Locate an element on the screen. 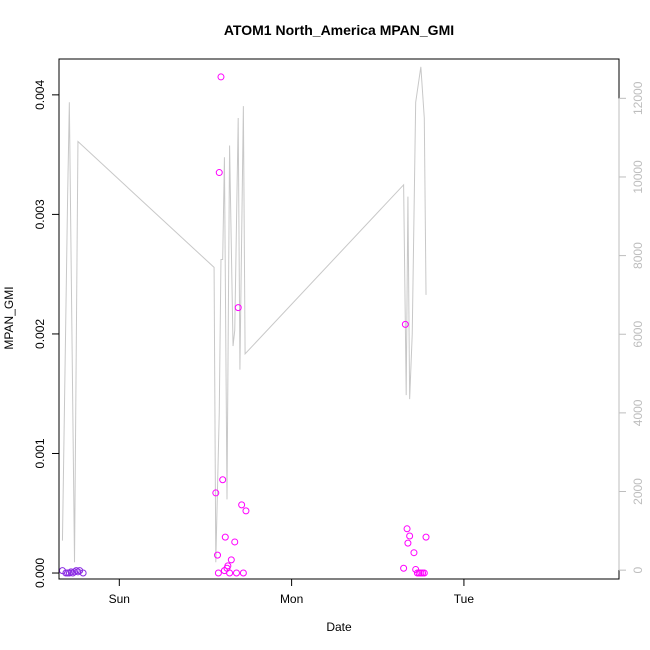  y-right-tick-label: 12000 is located at coordinates (638, 98).